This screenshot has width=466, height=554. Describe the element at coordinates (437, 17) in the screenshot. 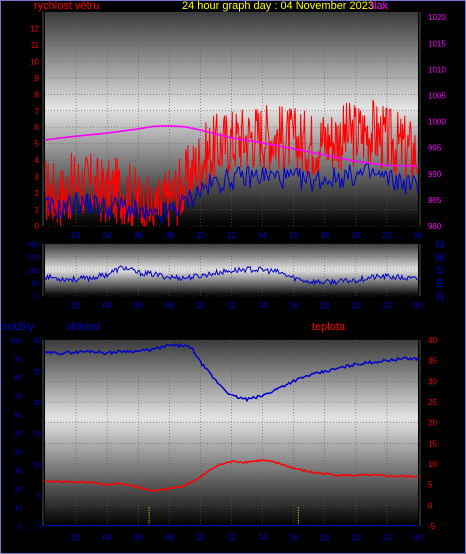

I see `pressure-axis-tick-label: 1020` at that location.